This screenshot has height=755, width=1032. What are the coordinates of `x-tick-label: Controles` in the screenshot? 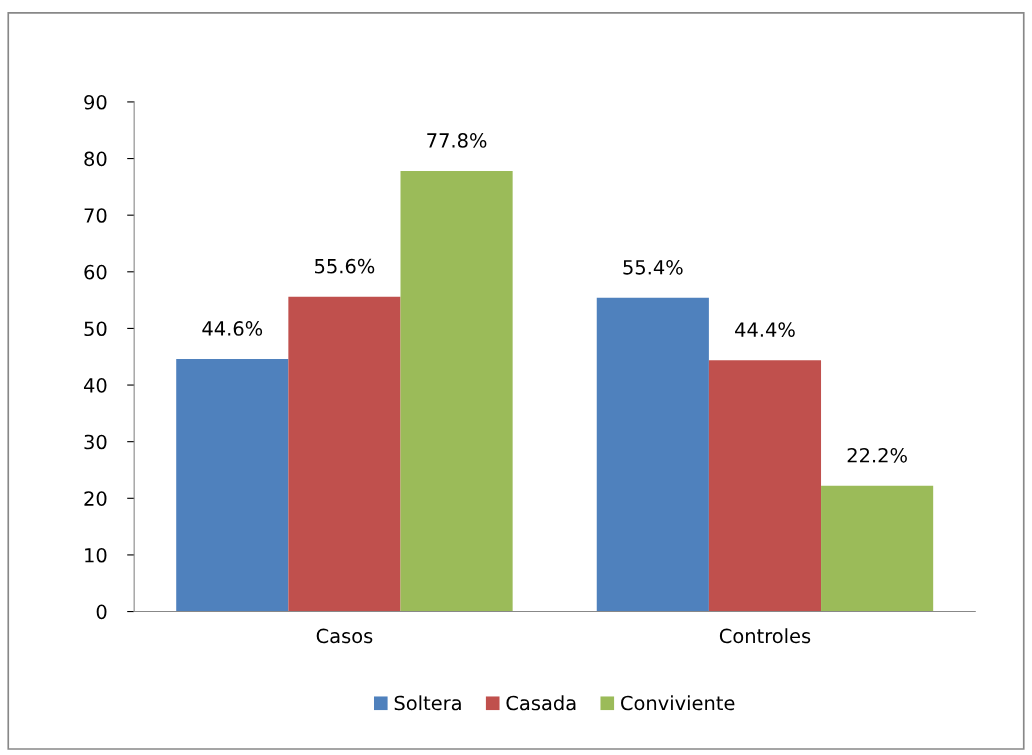 It's located at (765, 636).